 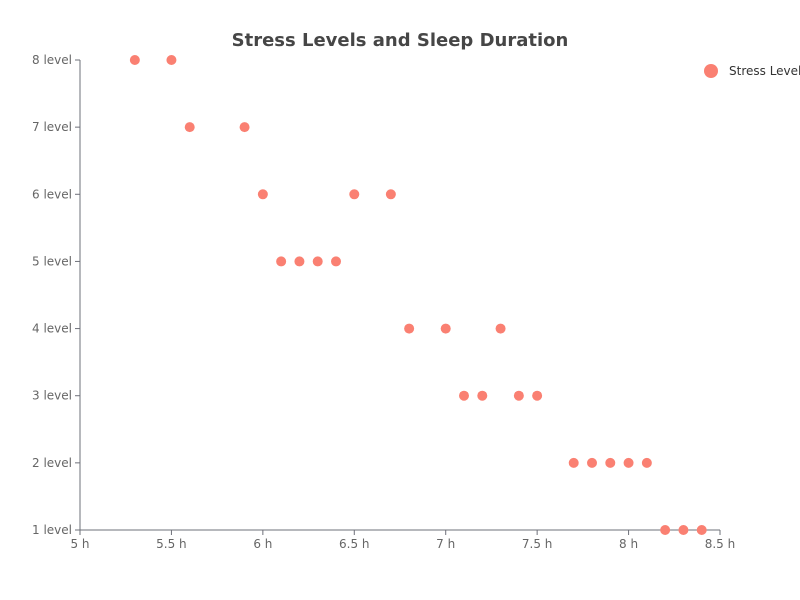 I want to click on y-tick-label: 8 level, so click(x=52, y=60).